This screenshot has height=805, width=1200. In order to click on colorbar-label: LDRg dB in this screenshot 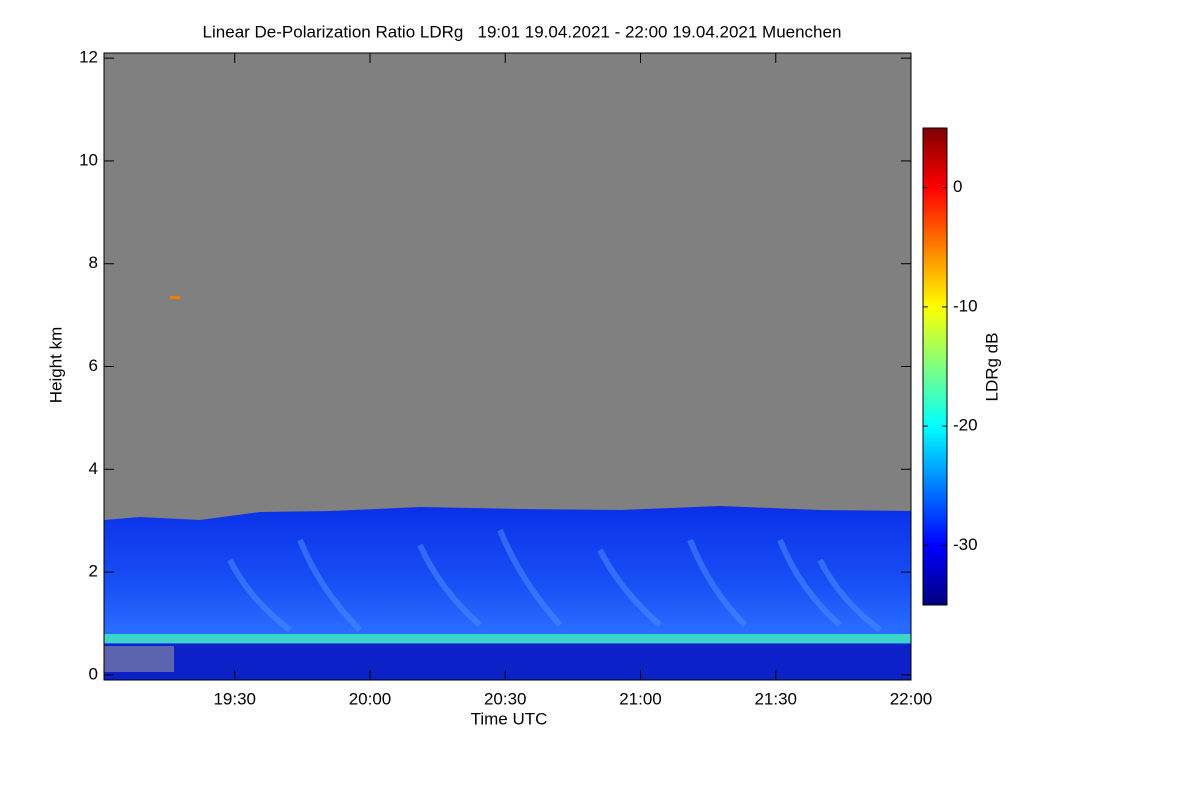, I will do `click(991, 367)`.